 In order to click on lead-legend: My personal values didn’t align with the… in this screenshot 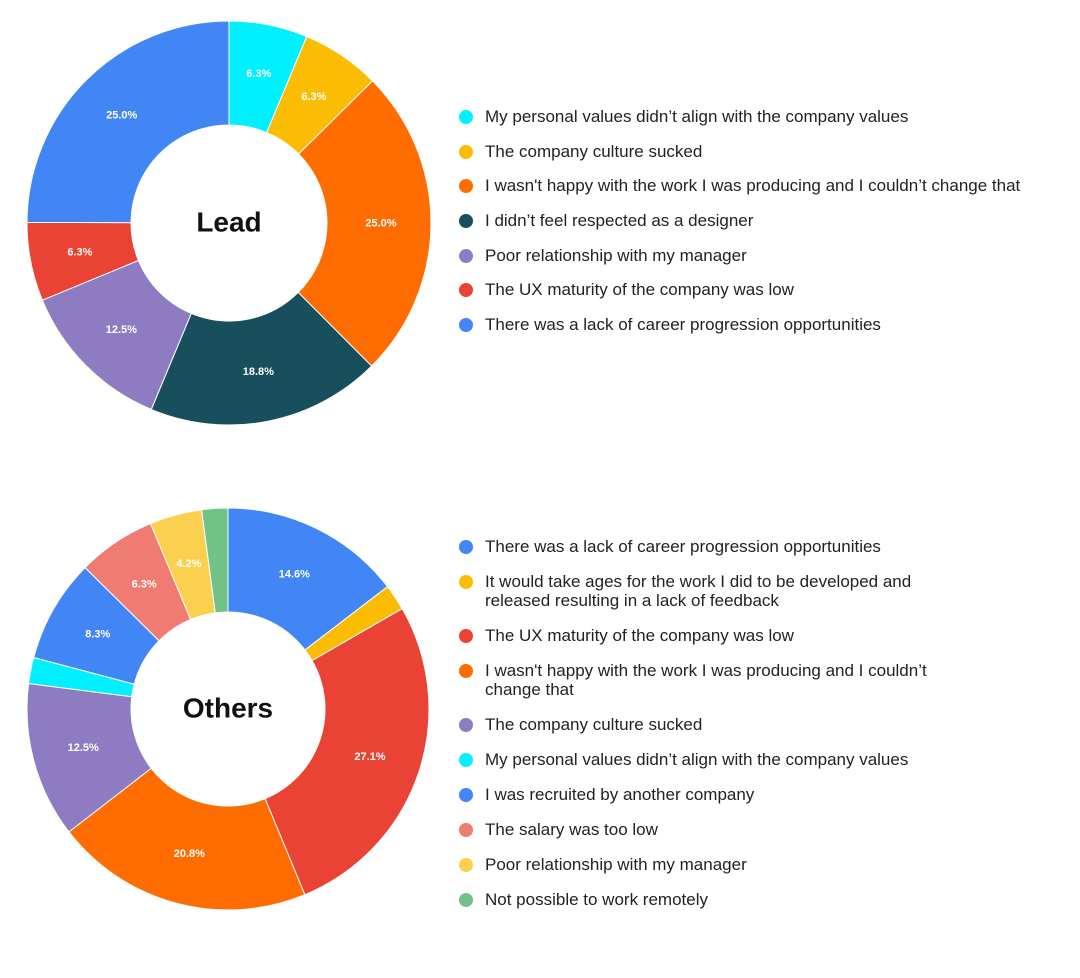, I will do `click(738, 228)`.